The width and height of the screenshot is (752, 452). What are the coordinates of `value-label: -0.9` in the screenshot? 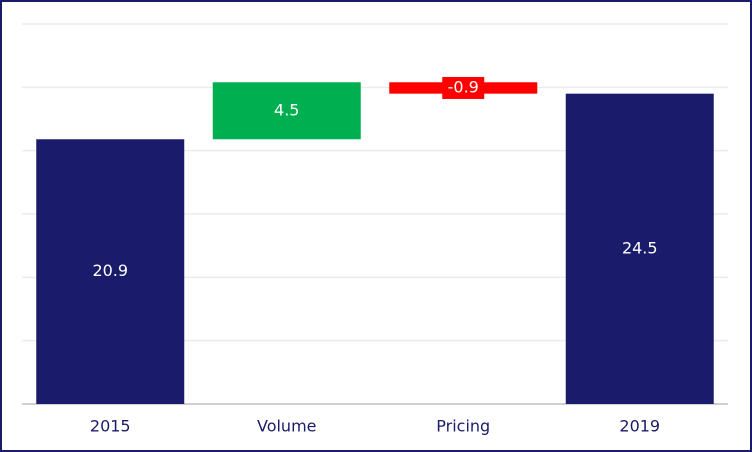 It's located at (463, 86).